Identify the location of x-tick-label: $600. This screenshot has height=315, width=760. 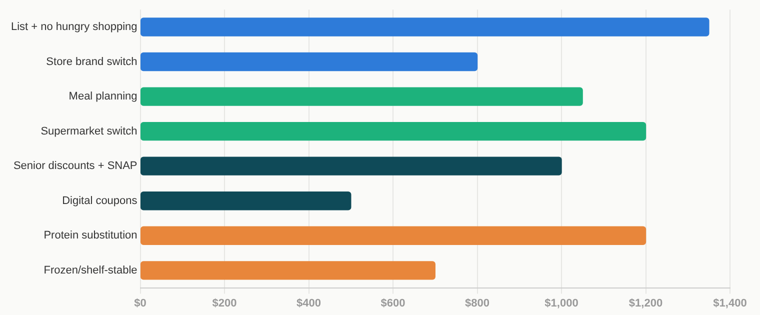
(393, 303).